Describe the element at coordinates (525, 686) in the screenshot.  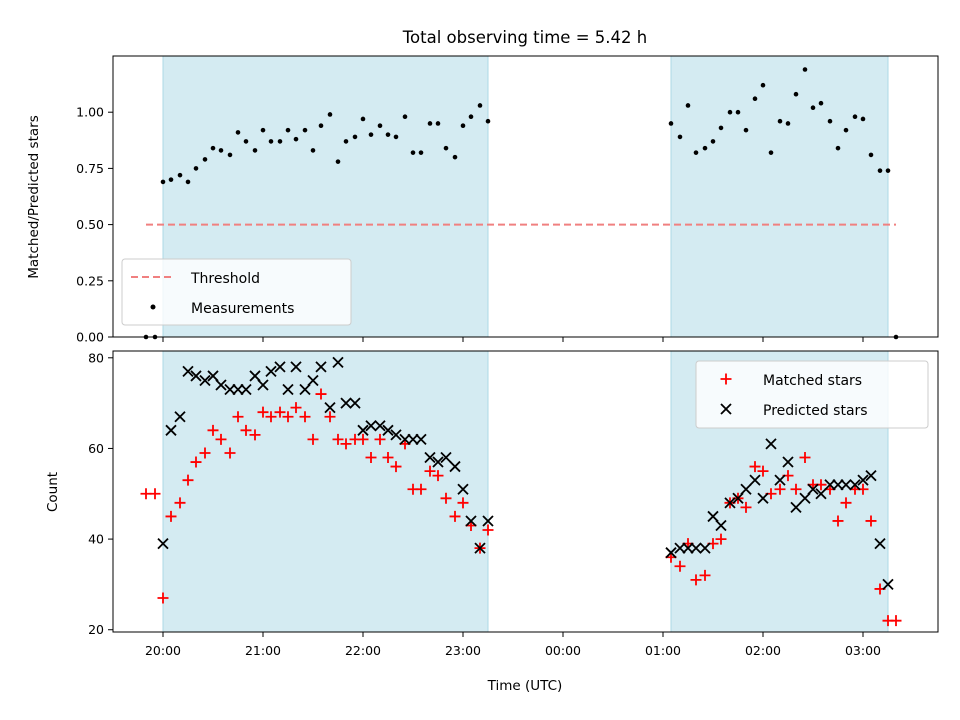
I see `bottom-xlabel: Time (UTC)` at that location.